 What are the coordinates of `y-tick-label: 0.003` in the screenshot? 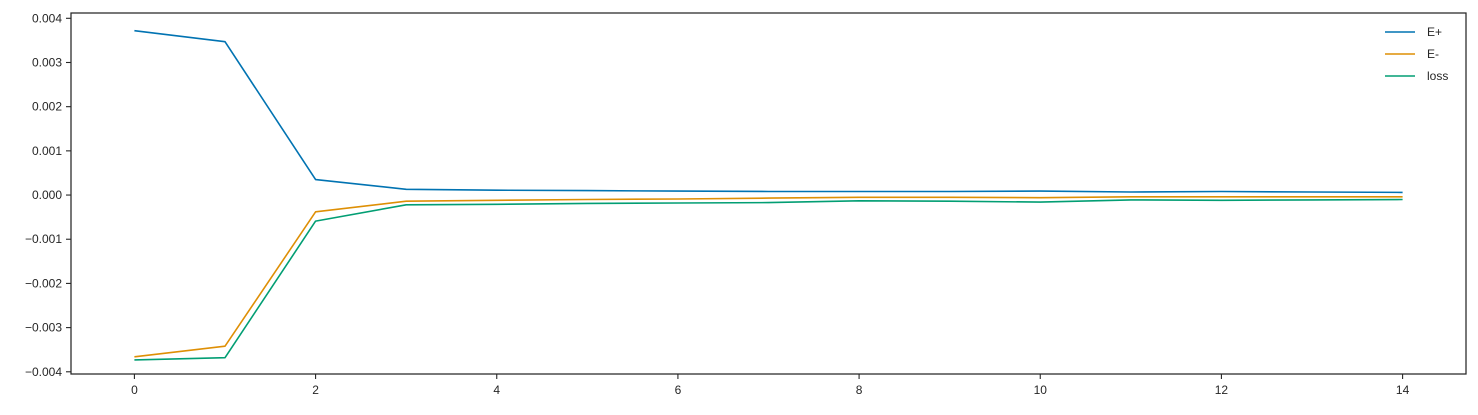 It's located at (47, 62).